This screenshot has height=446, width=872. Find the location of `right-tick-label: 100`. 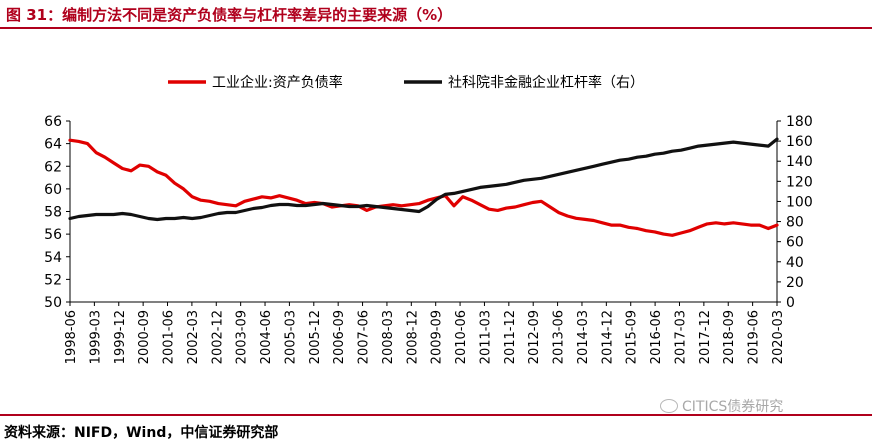

right-tick-label: 100 is located at coordinates (799, 202).